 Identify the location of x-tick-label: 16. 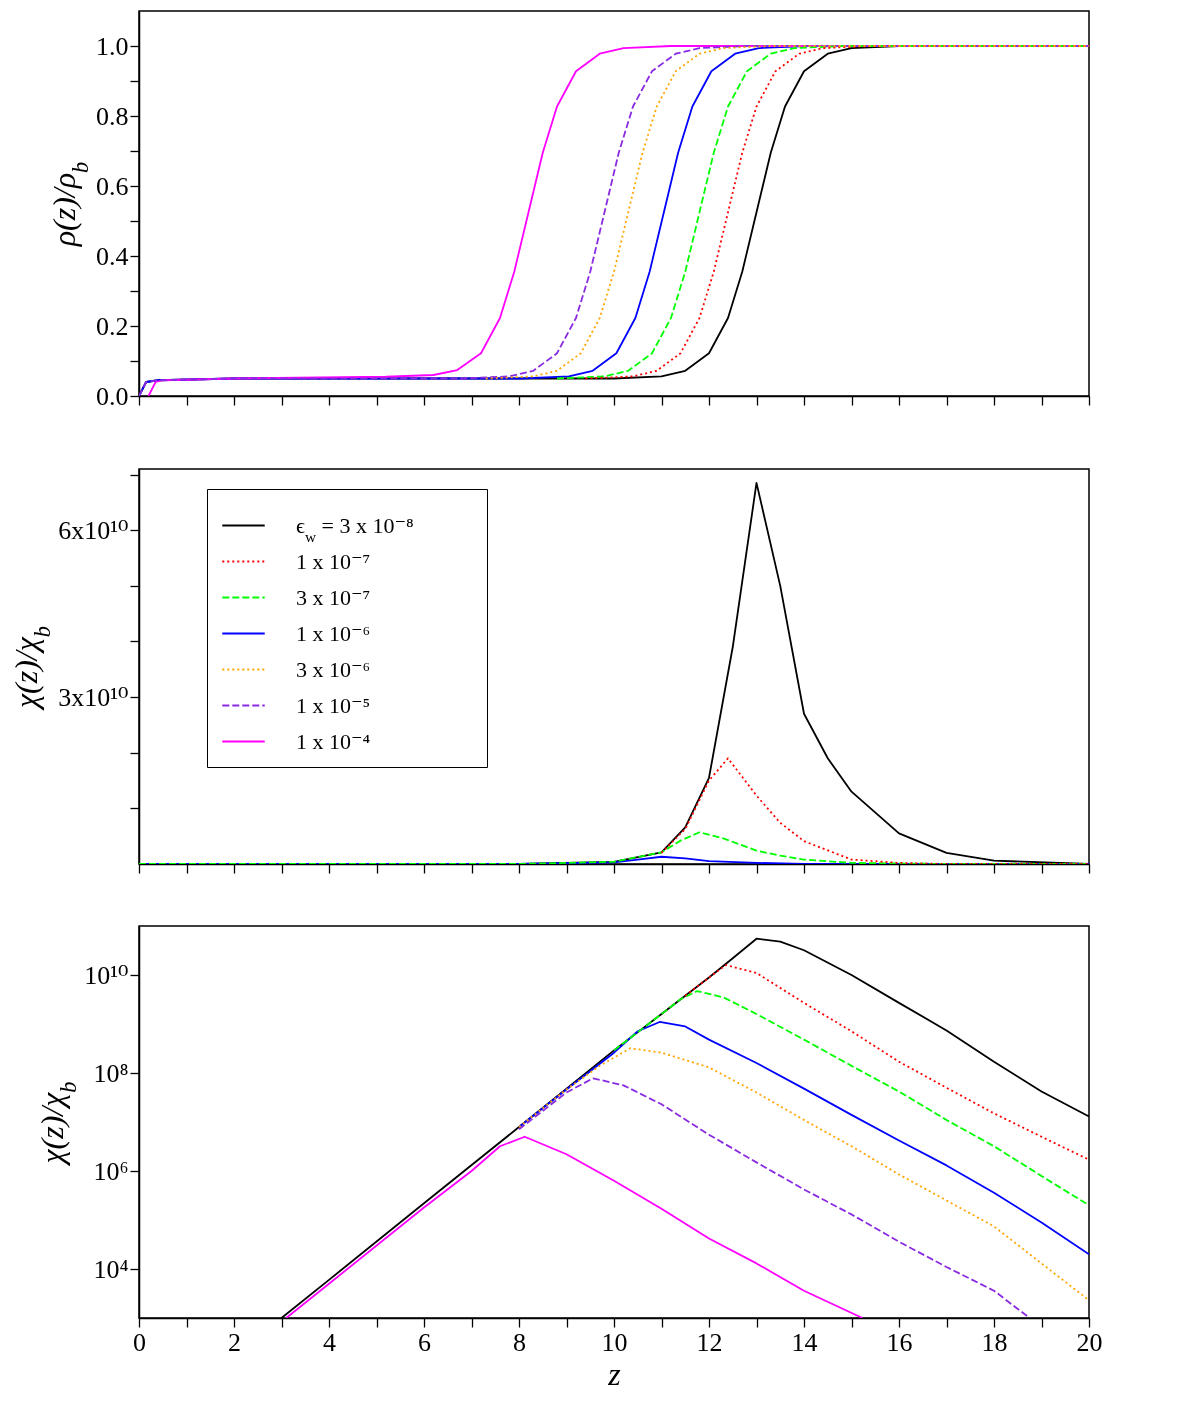
(899, 1342).